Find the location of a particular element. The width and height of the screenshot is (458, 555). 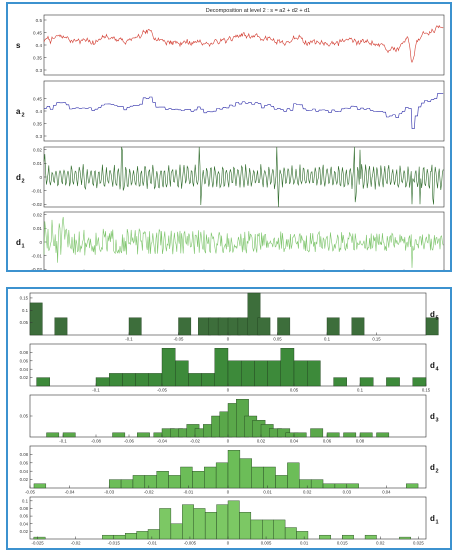

y-tick-label: -0.02 is located at coordinates (37, 204).